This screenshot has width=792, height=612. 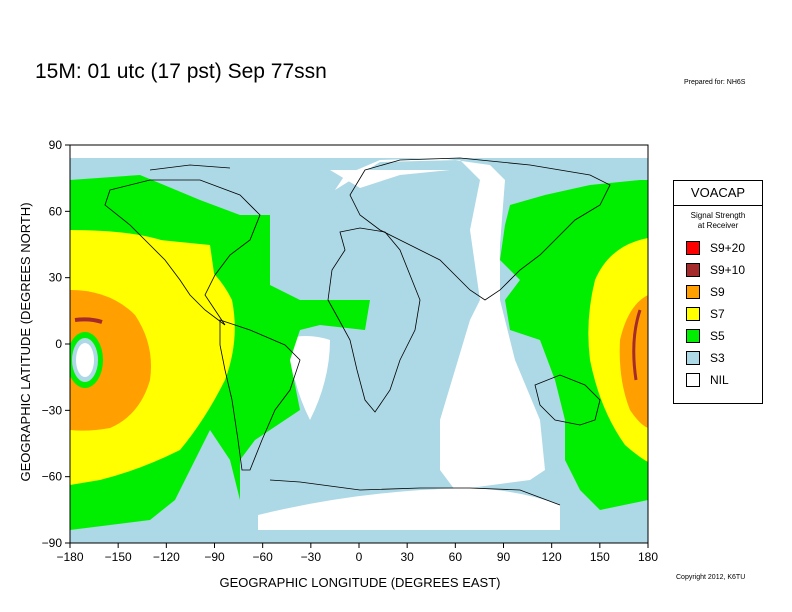 What do you see at coordinates (214, 557) in the screenshot?
I see `x-tick-label: −90` at bounding box center [214, 557].